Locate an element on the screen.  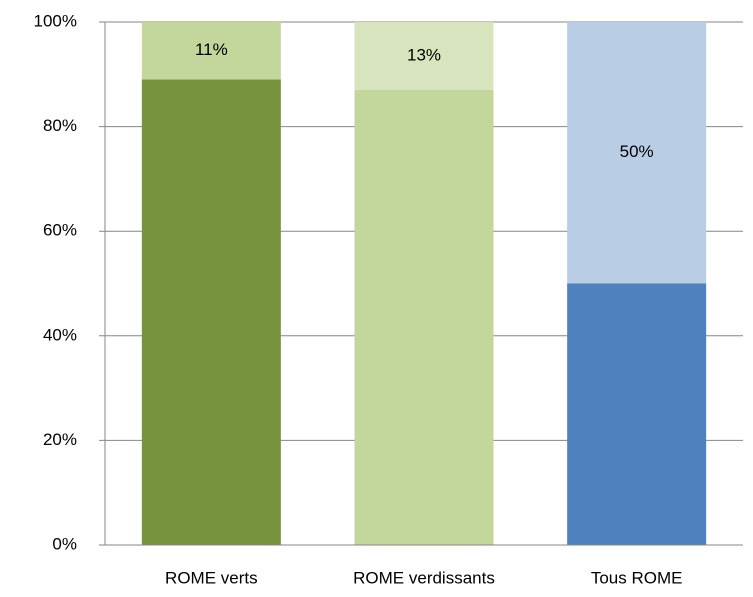
y-tick-label: 80% is located at coordinates (60, 125).